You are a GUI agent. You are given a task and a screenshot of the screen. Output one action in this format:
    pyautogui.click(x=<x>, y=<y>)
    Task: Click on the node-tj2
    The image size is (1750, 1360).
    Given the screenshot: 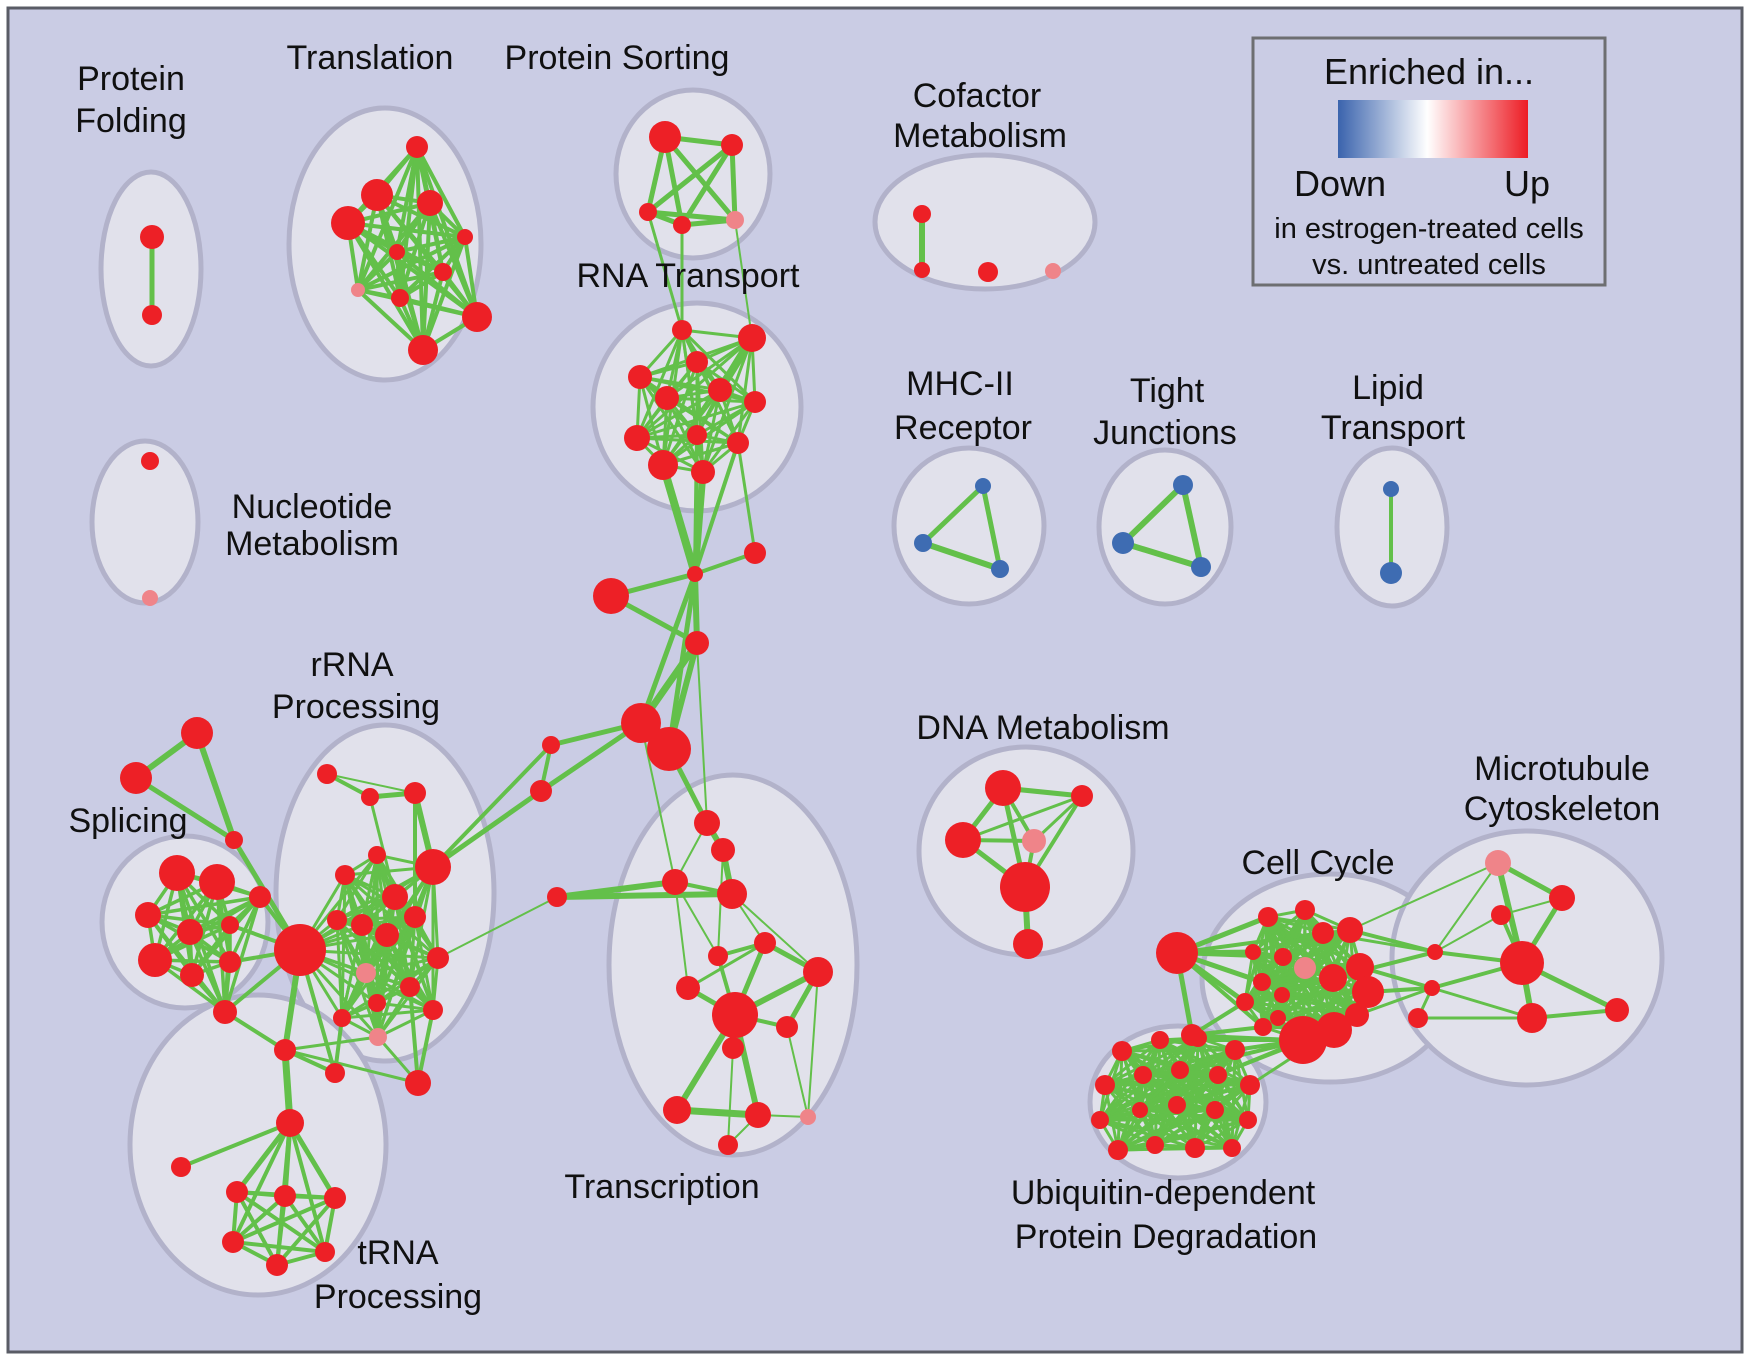 What is the action you would take?
    pyautogui.click(x=1201, y=567)
    